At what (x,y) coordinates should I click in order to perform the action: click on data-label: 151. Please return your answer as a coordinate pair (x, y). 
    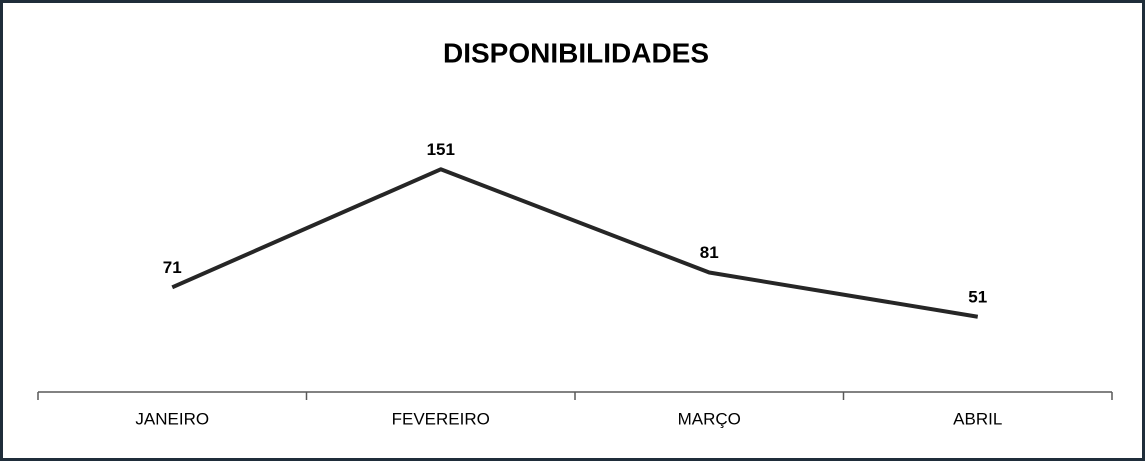
    Looking at the image, I should click on (441, 149).